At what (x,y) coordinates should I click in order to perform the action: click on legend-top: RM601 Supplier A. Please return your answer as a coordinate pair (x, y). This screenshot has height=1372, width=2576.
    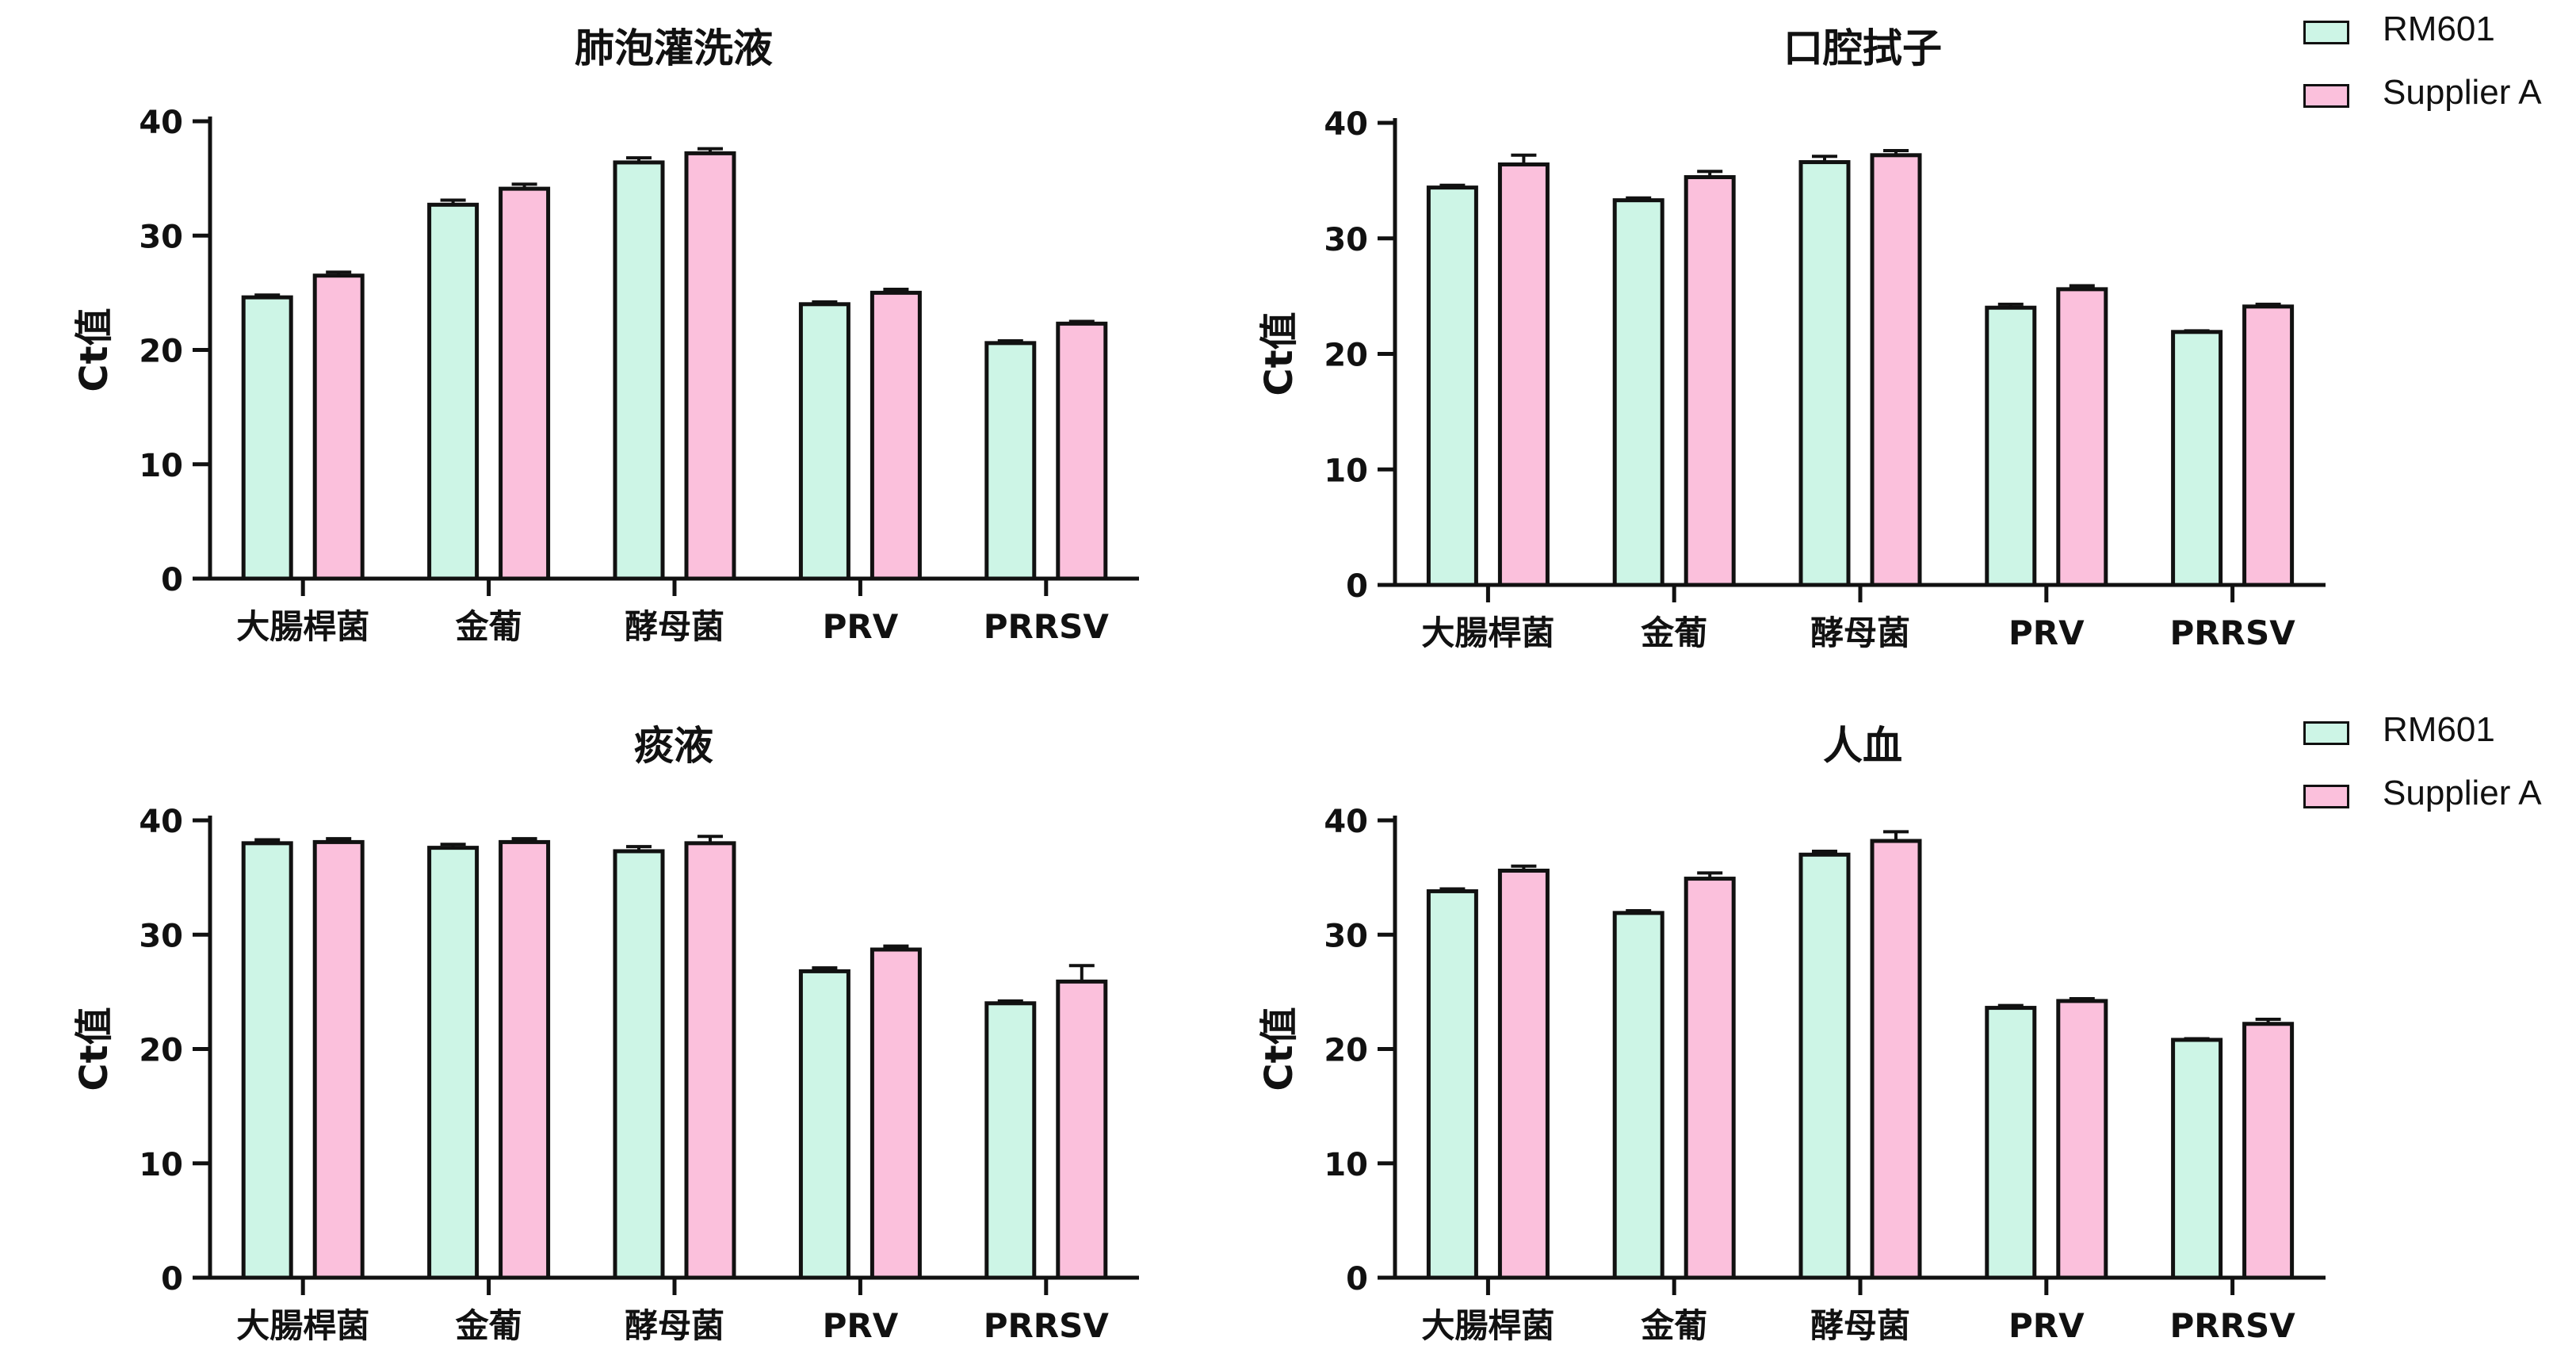
    Looking at the image, I should click on (2439, 66).